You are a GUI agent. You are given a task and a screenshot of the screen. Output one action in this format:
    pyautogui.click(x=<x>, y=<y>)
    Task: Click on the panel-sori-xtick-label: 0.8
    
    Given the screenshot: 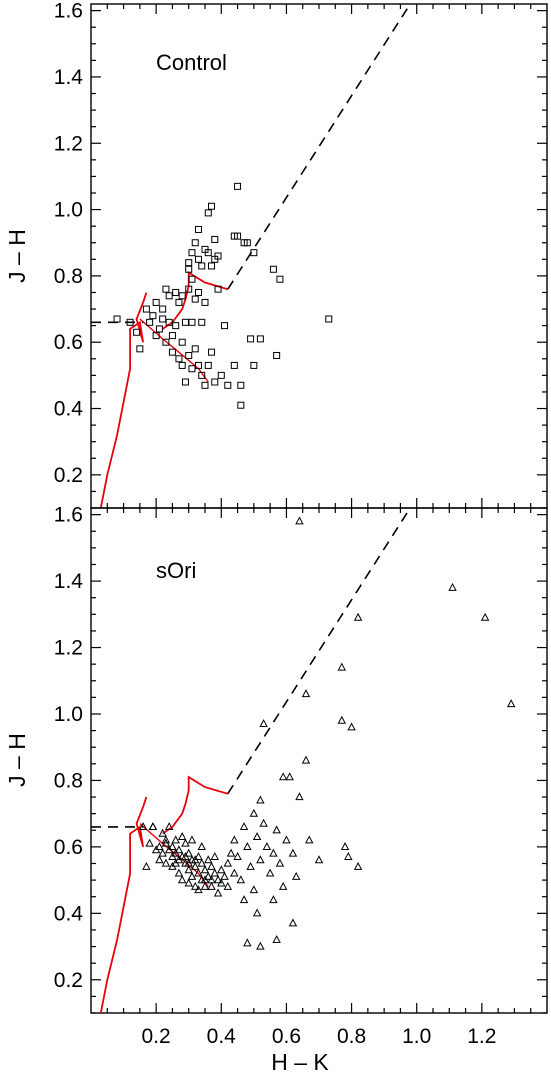 What is the action you would take?
    pyautogui.click(x=351, y=1036)
    